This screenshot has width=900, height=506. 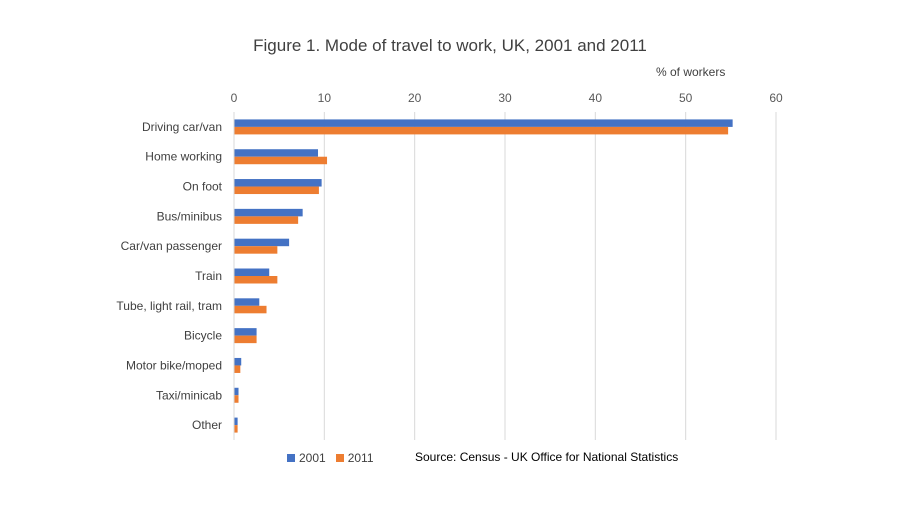 What do you see at coordinates (174, 365) in the screenshot?
I see `category-label: Motor bike/moped` at bounding box center [174, 365].